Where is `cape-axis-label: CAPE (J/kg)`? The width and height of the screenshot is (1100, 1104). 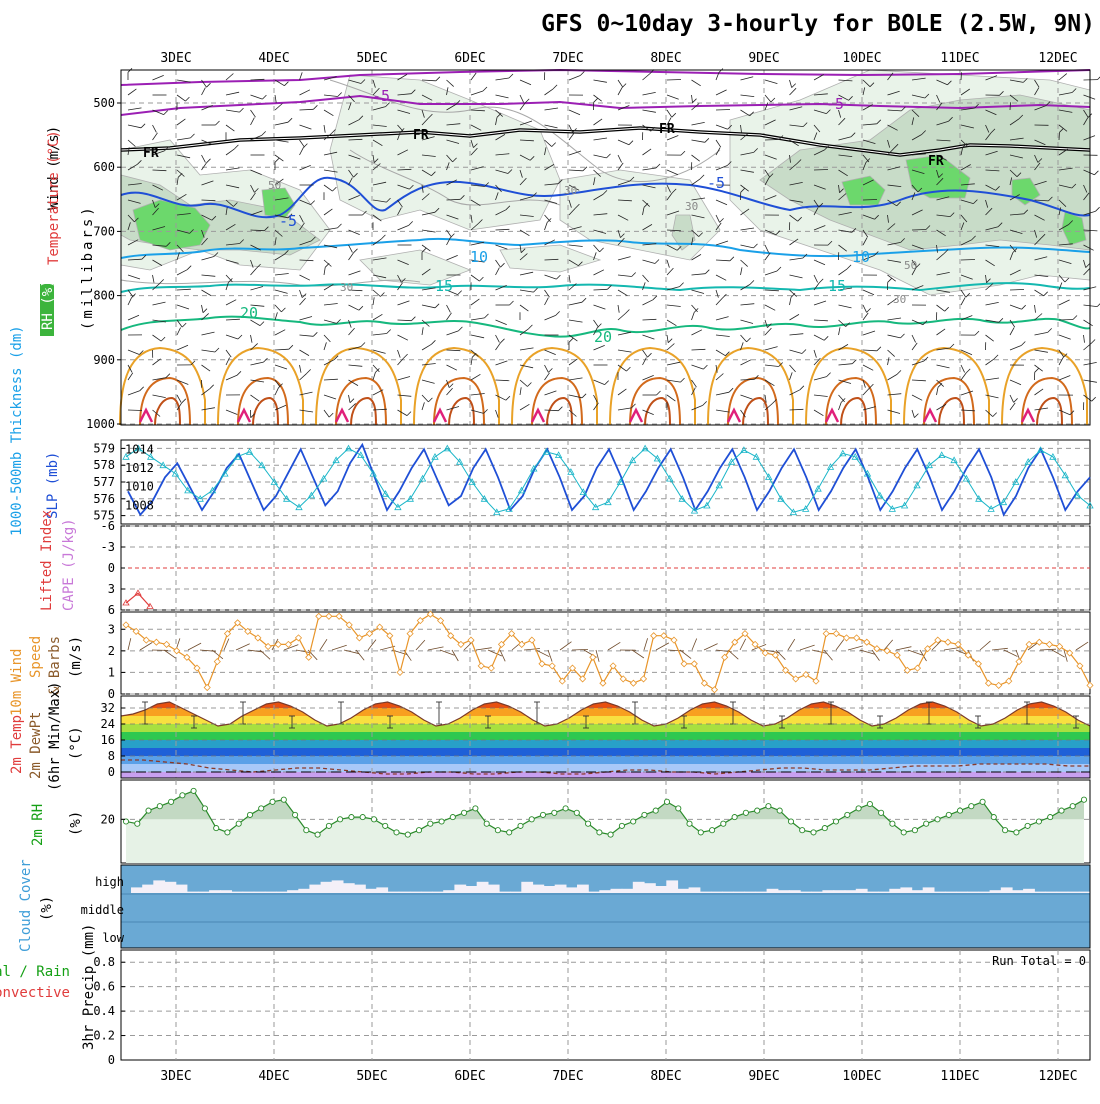
cape-axis-label: CAPE (J/kg) is located at coordinates (69, 564).